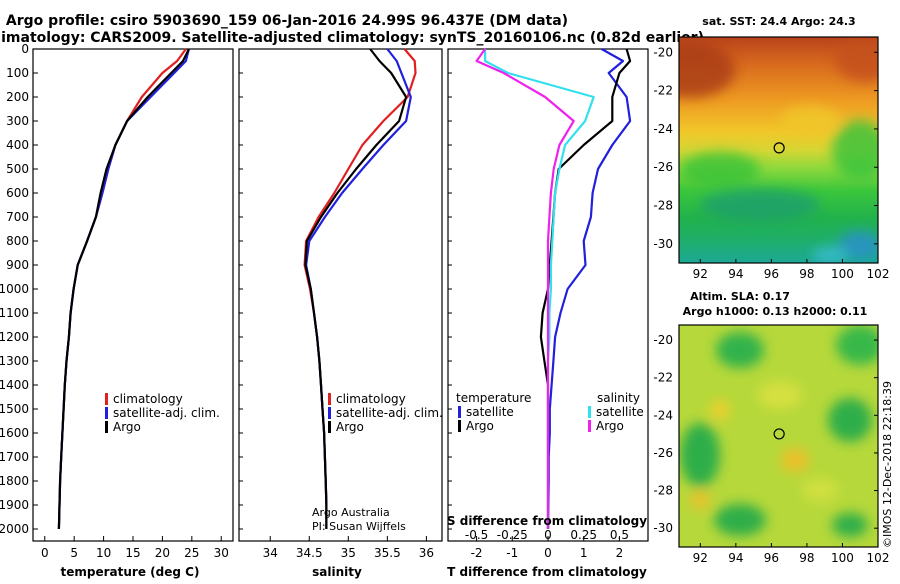 This screenshot has width=900, height=584. I want to click on depth-tick-label: 700, so click(17, 217).